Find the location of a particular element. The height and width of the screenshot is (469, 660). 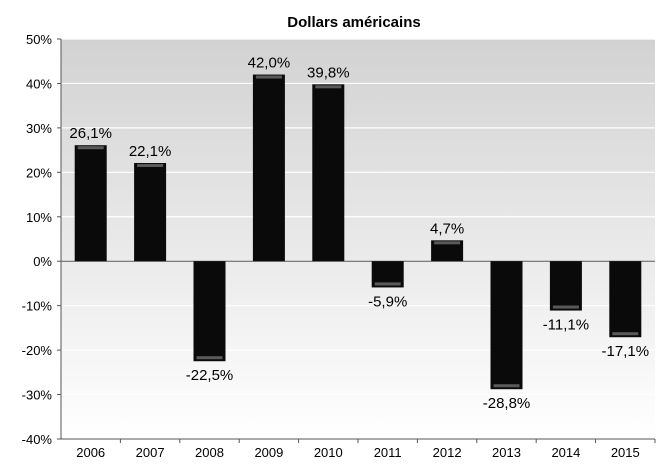

data-label: 4,7% is located at coordinates (447, 228).